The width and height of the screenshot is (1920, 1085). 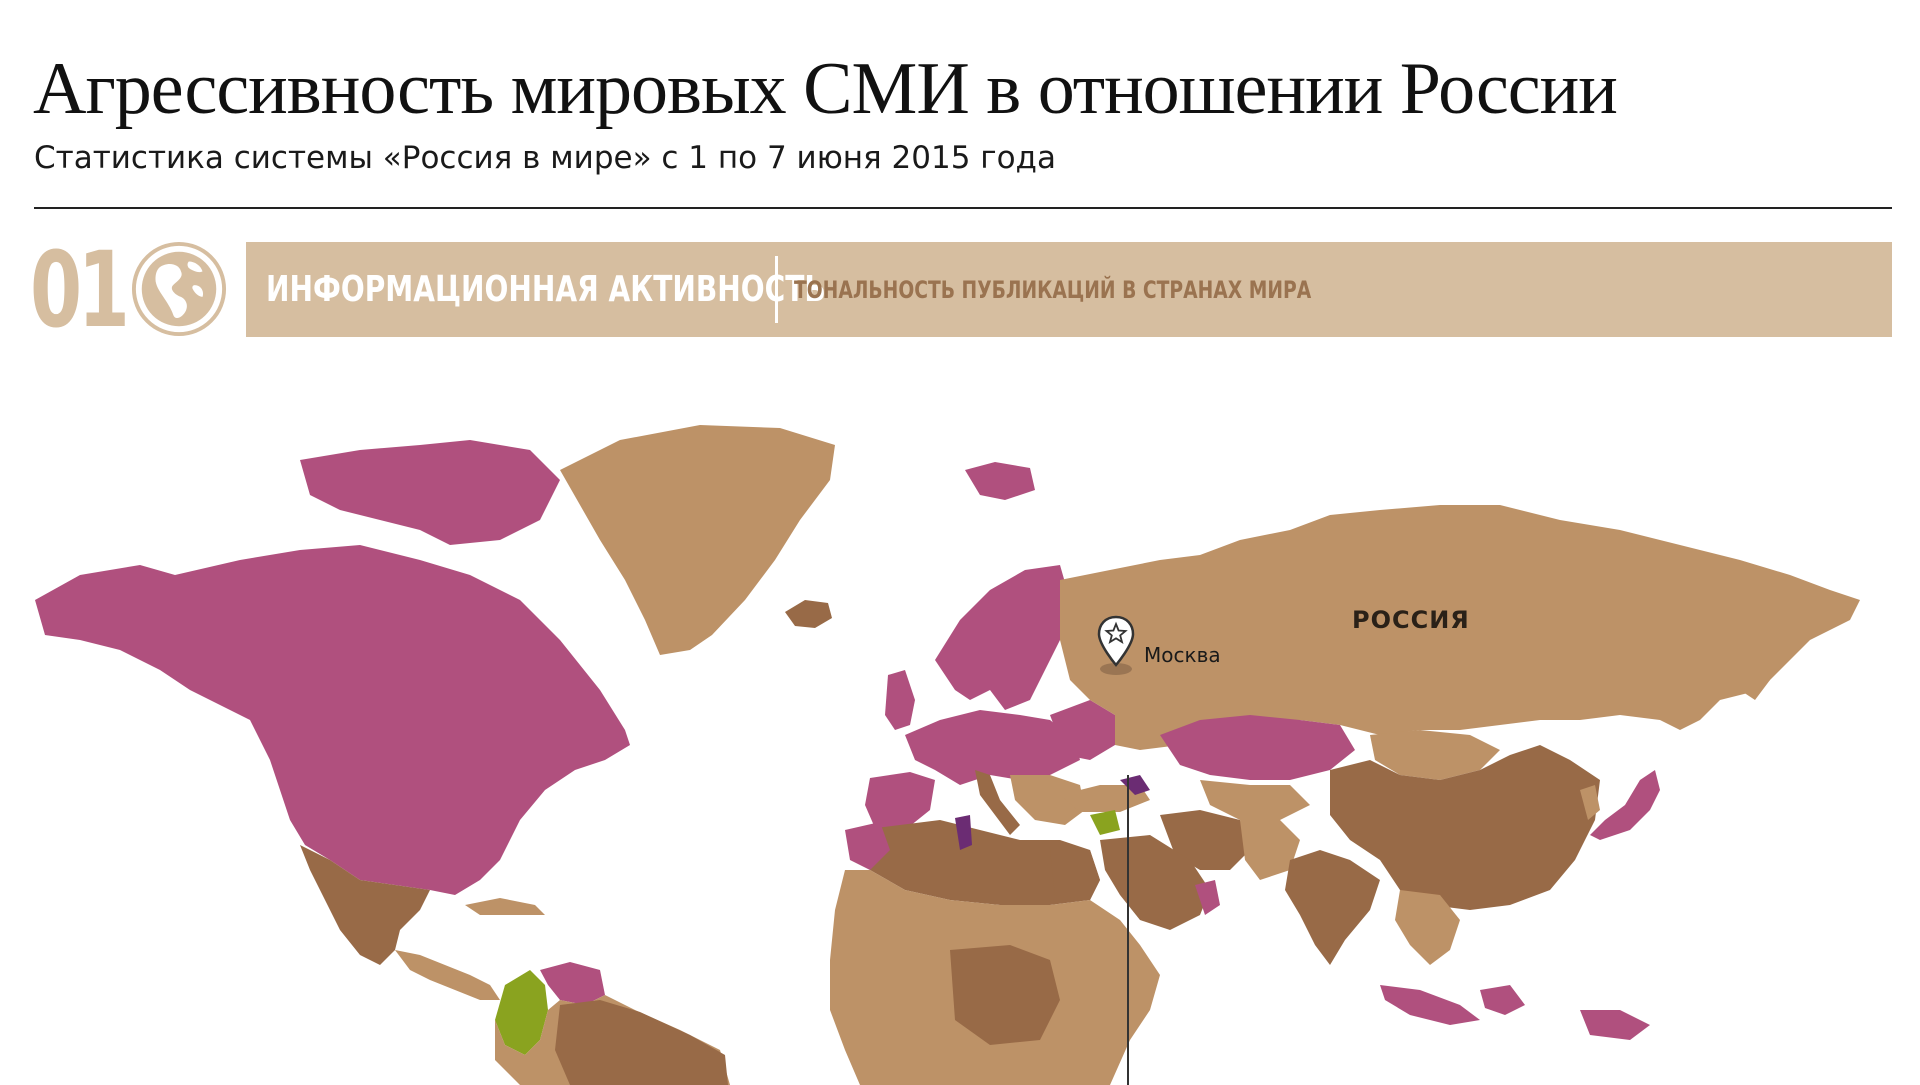 What do you see at coordinates (963, 832) in the screenshot?
I see `country-tunisia` at bounding box center [963, 832].